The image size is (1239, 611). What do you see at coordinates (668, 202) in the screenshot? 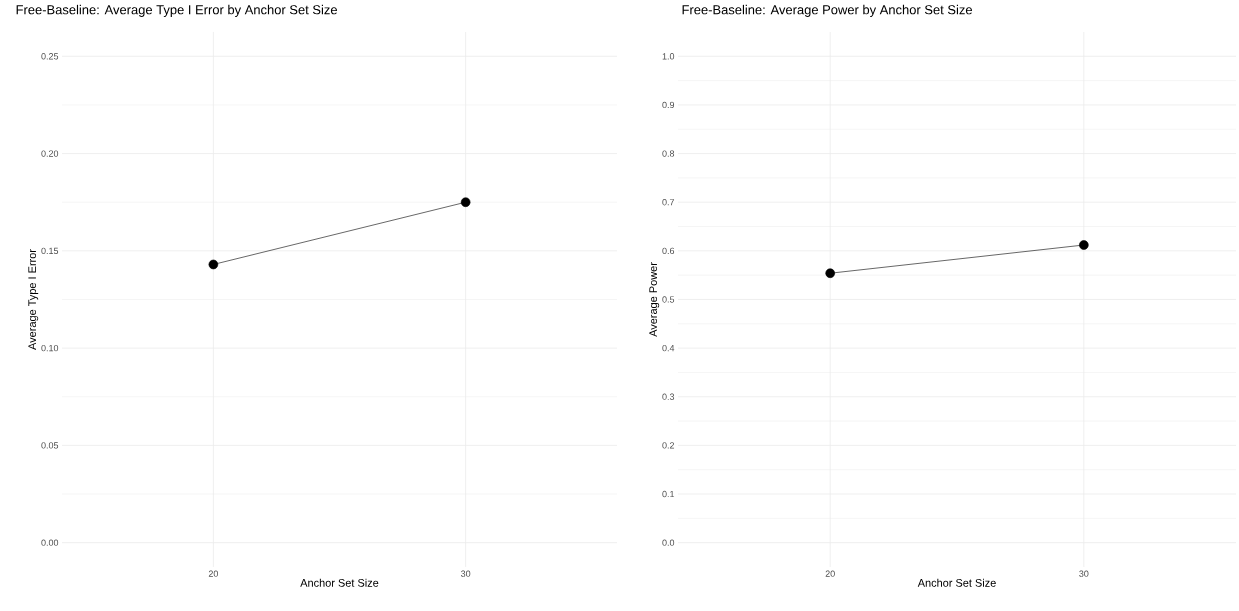
I see `y-tick-label: 0.7` at bounding box center [668, 202].